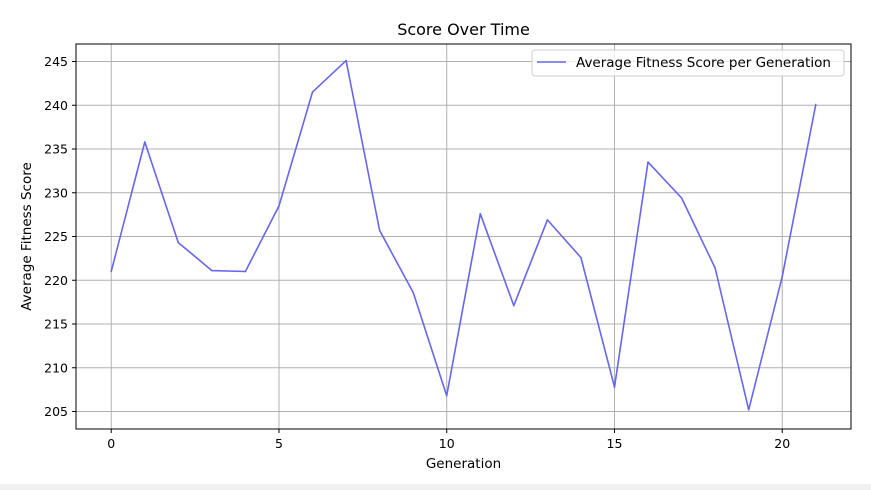  What do you see at coordinates (447, 443) in the screenshot?
I see `x-tick-label: 10` at bounding box center [447, 443].